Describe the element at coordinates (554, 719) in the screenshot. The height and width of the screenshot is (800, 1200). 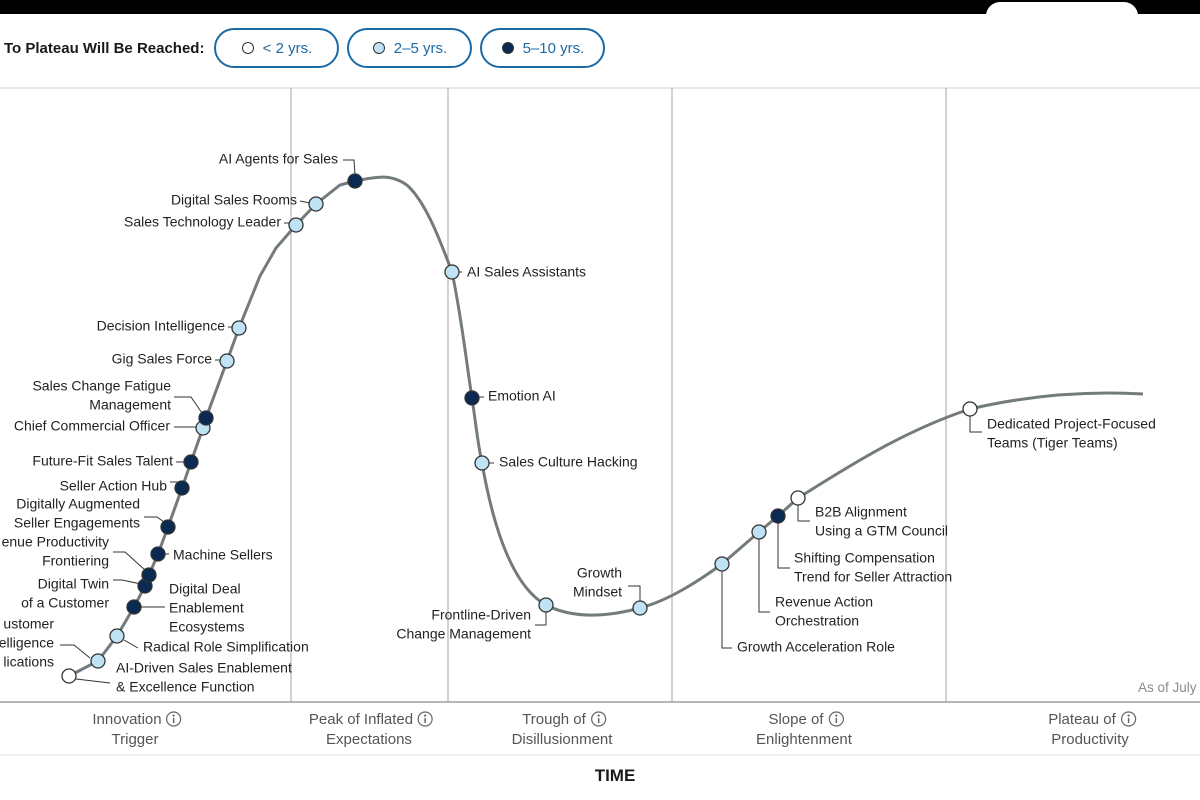
I see `phase-label-line1: Trough of` at that location.